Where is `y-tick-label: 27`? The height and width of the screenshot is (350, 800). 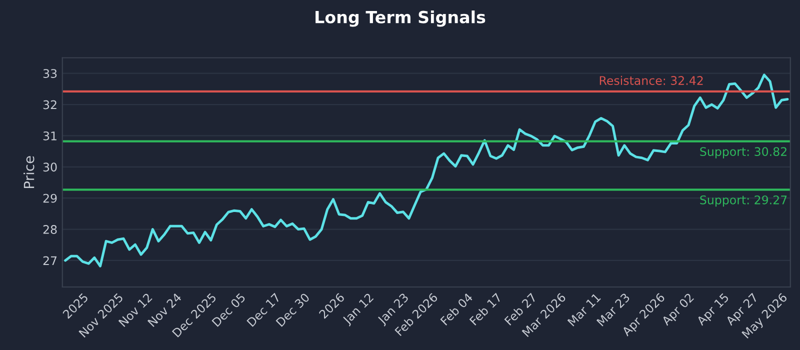
y-tick-label: 27 is located at coordinates (50, 260).